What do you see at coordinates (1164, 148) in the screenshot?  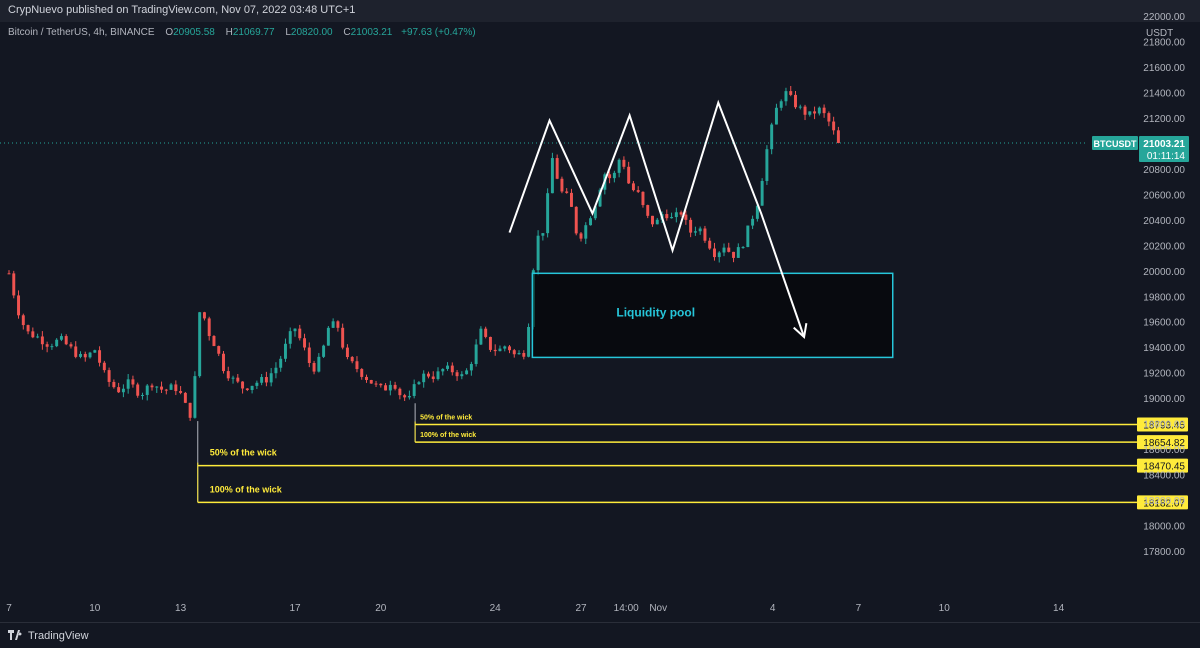 I see `last-price-tag` at bounding box center [1164, 148].